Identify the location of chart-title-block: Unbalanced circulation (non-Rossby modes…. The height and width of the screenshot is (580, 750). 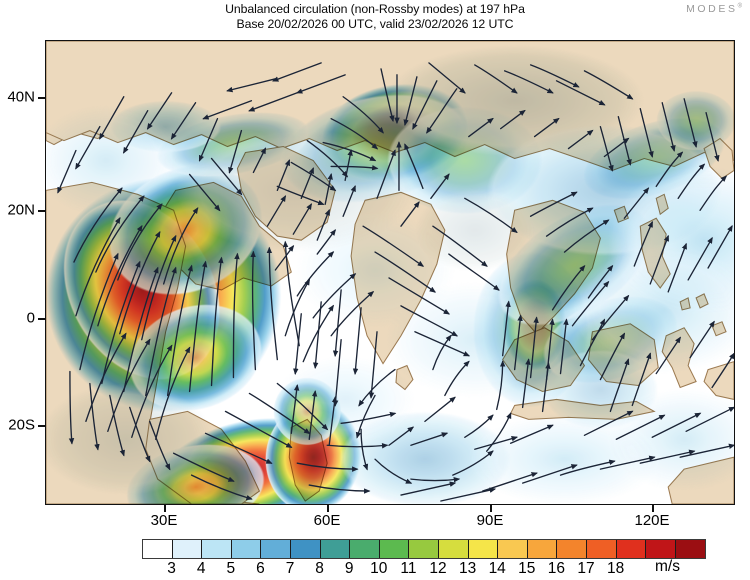
(375, 17).